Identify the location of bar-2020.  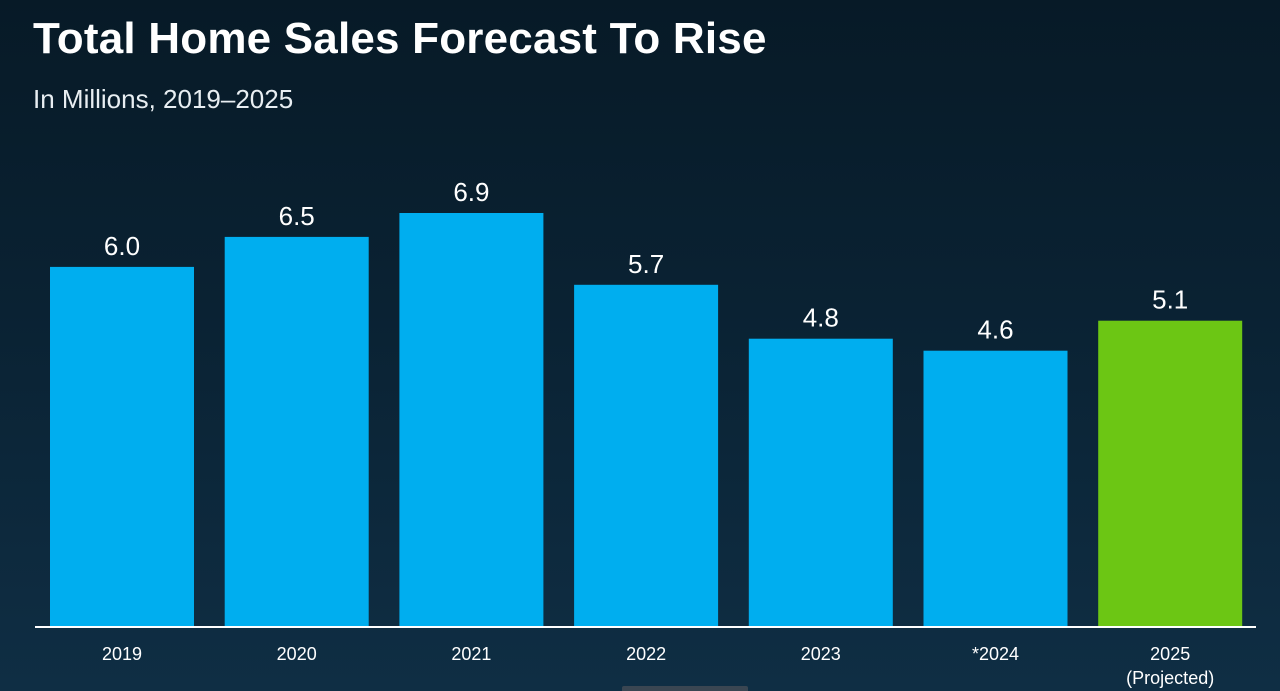
(296, 431).